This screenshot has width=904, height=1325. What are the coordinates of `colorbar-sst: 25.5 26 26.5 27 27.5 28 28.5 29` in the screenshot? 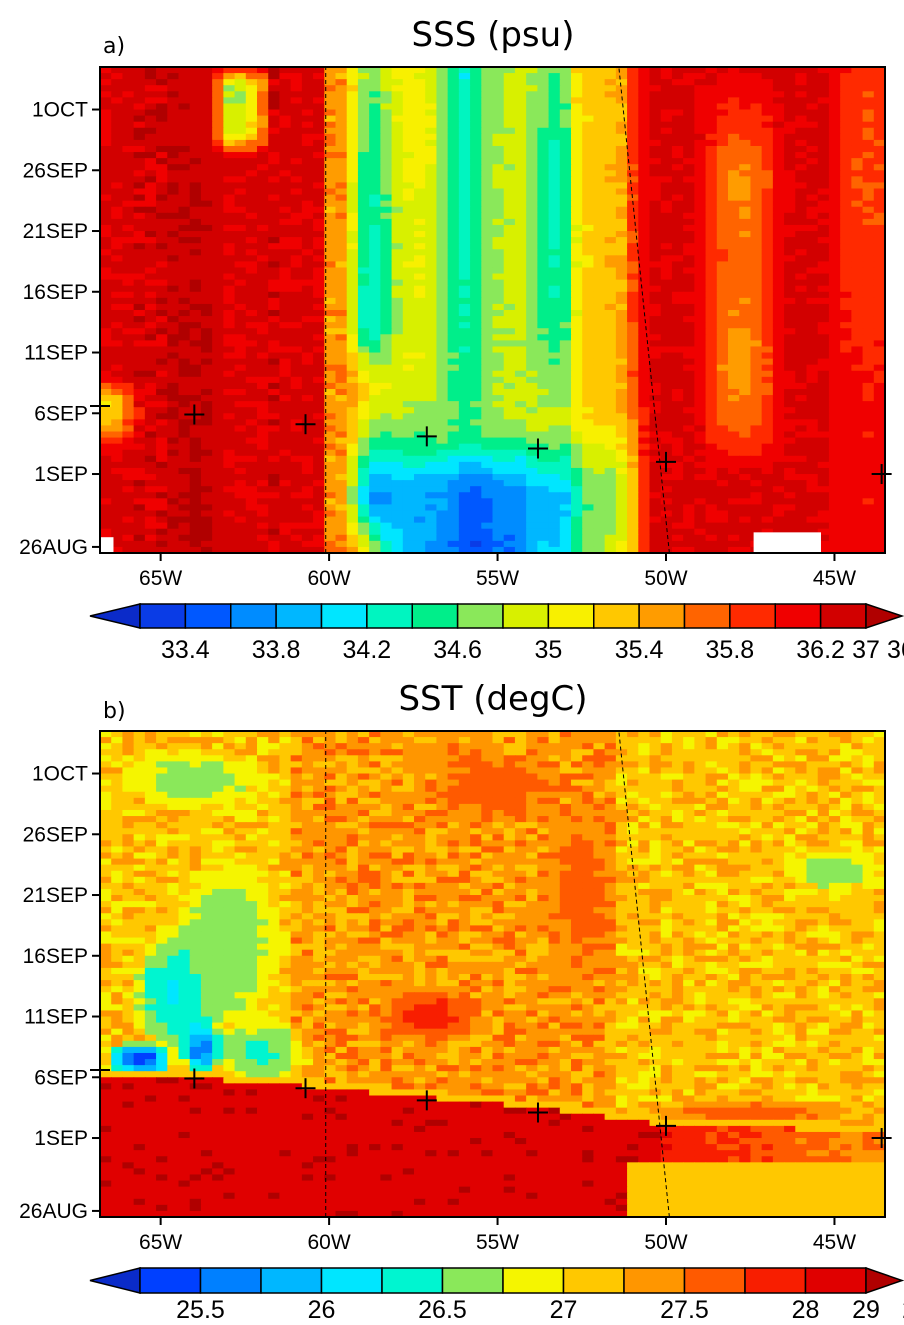 It's located at (496, 1295).